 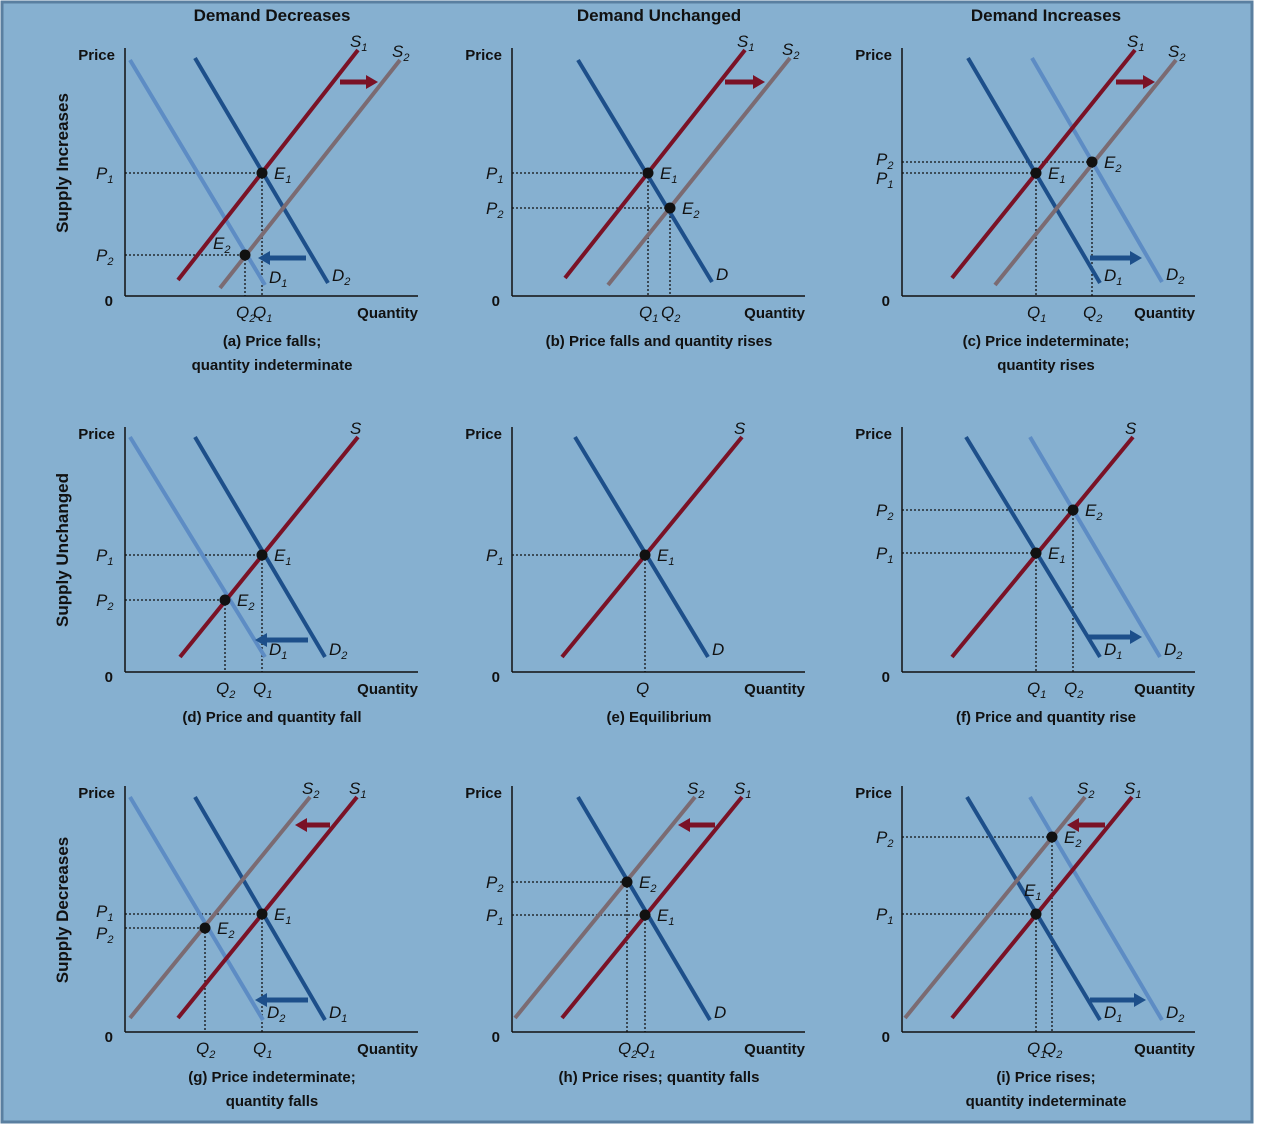 What do you see at coordinates (282, 258) in the screenshot?
I see `panel-a-demand-shift-arrow` at bounding box center [282, 258].